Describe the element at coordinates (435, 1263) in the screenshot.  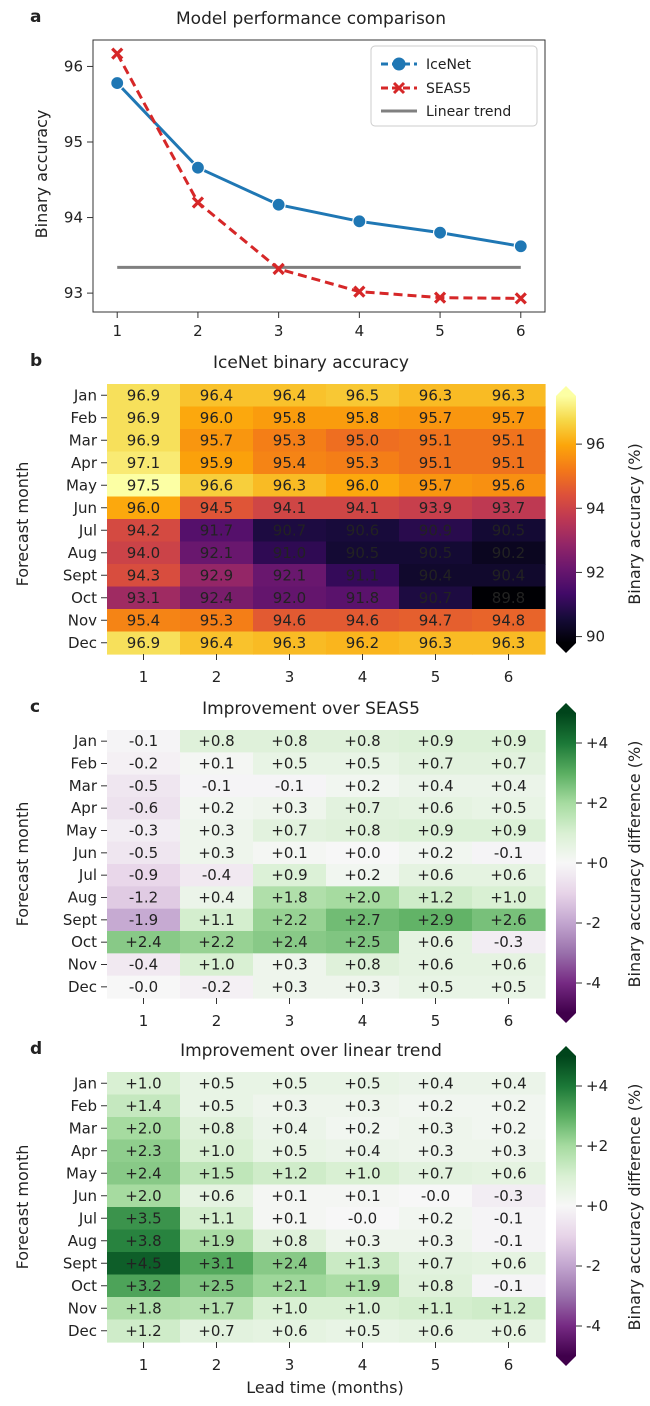
I see `heatmap-cell-value: +0.7` at that location.